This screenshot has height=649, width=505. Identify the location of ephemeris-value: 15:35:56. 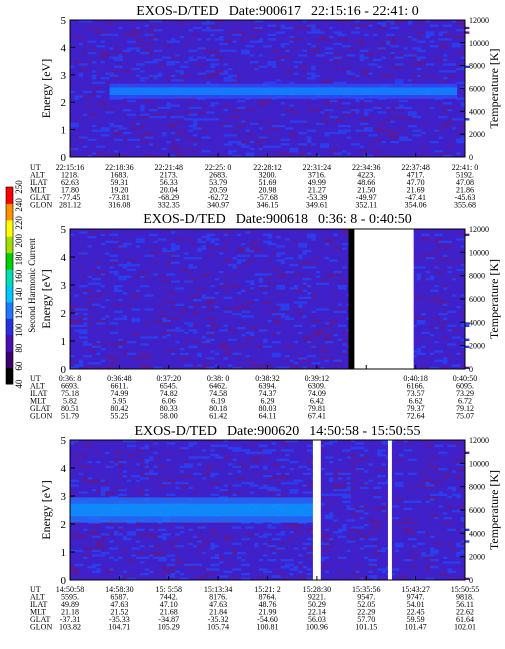
(366, 589).